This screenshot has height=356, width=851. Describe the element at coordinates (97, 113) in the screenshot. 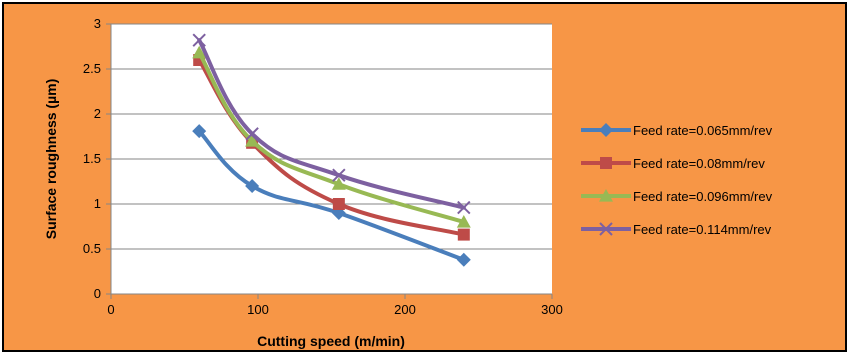

I see `y-tick-label: 2` at that location.